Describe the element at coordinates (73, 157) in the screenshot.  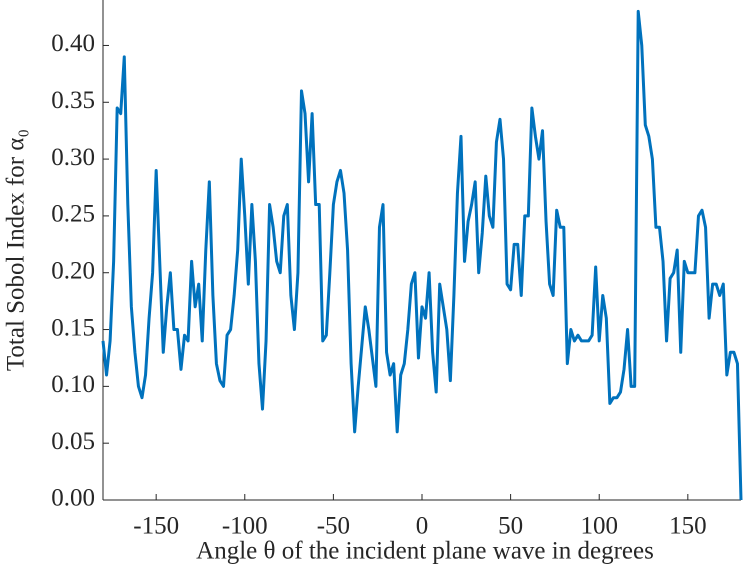
I see `y-tick-label: 0.30` at that location.